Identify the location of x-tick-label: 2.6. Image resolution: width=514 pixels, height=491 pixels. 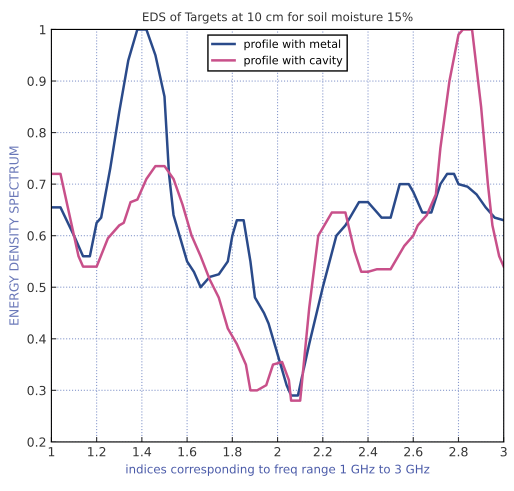
(413, 451).